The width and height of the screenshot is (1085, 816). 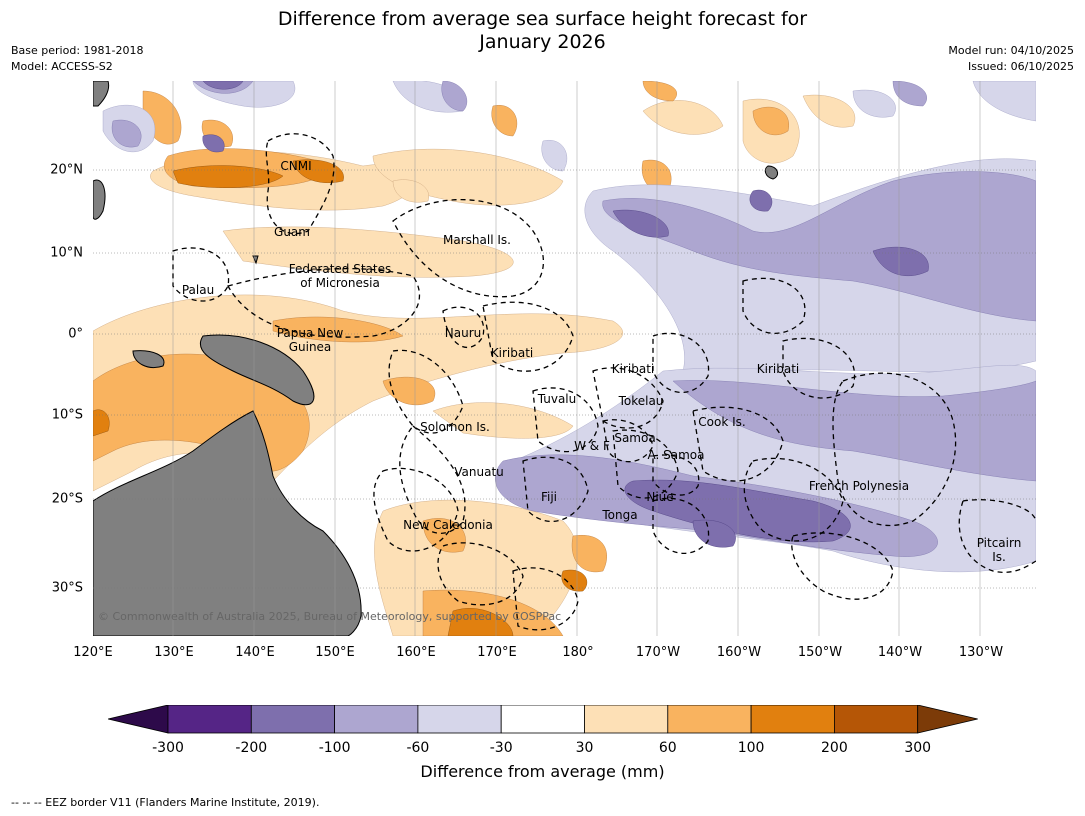 I want to click on region-label: A. Samoa, so click(x=676, y=455).